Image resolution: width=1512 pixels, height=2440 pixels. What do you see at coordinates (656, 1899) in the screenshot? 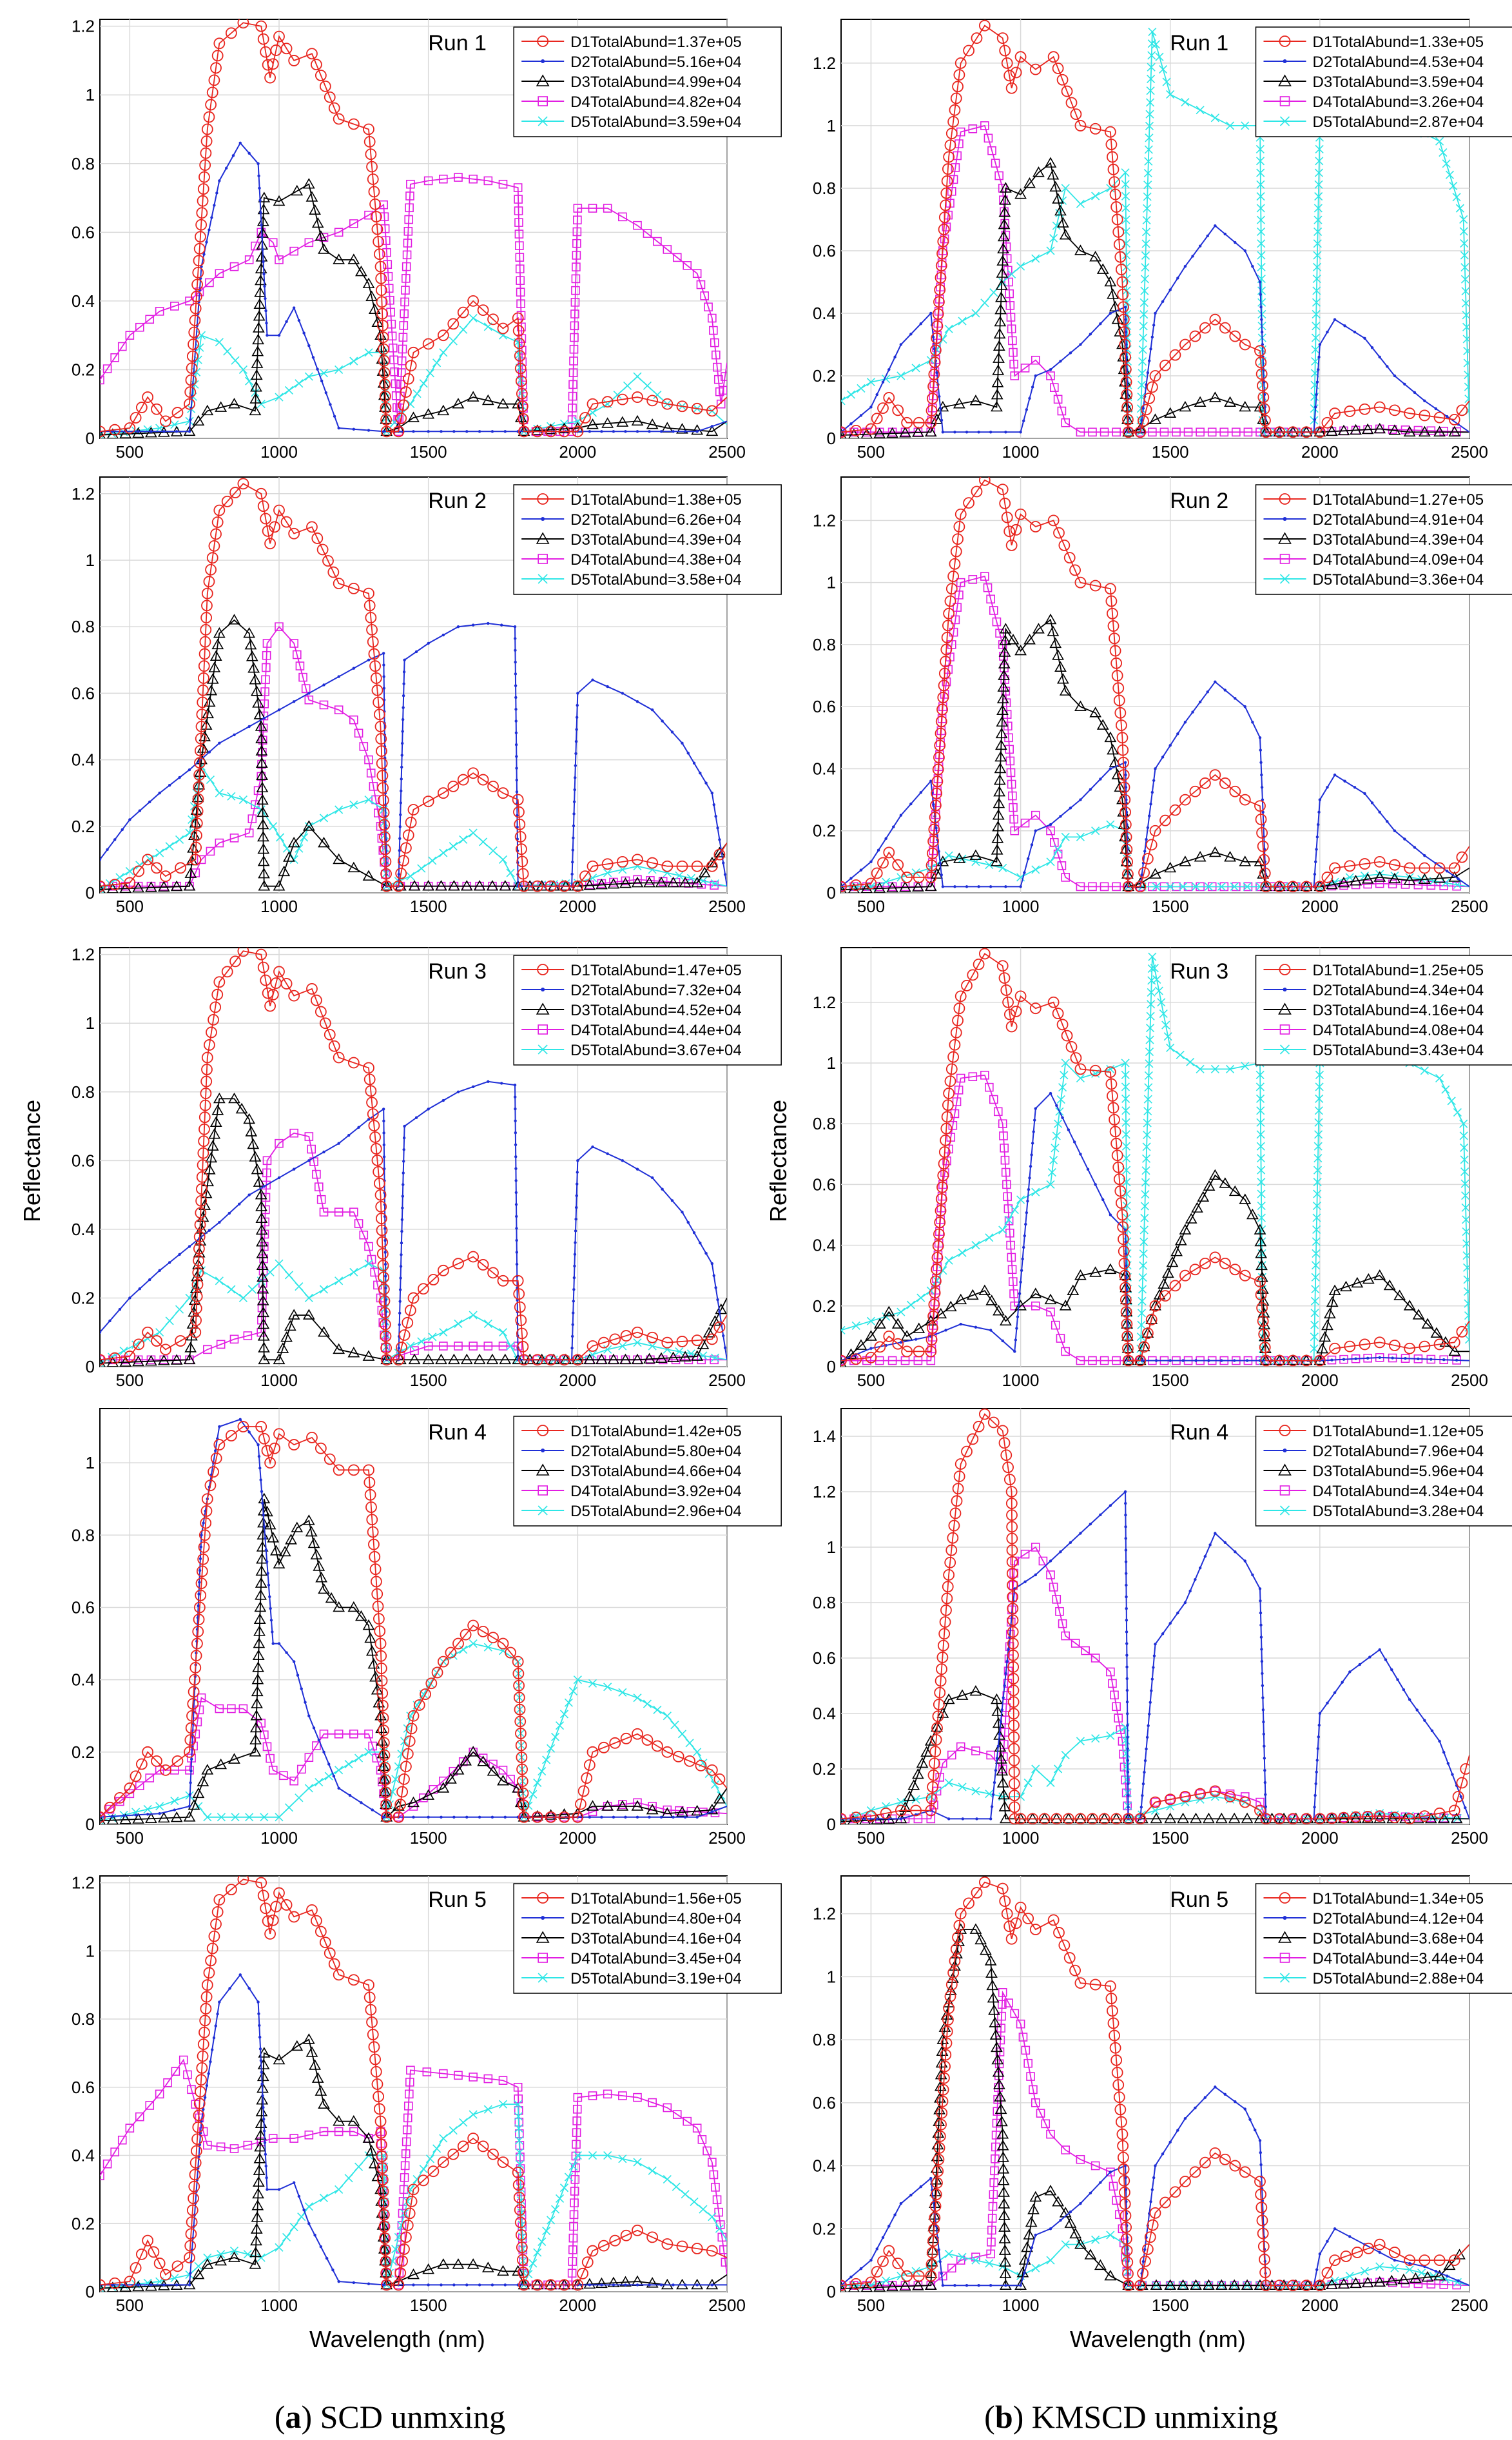
I see `legend-label-d1: D1TotalAbund=1.56e+05` at bounding box center [656, 1899].